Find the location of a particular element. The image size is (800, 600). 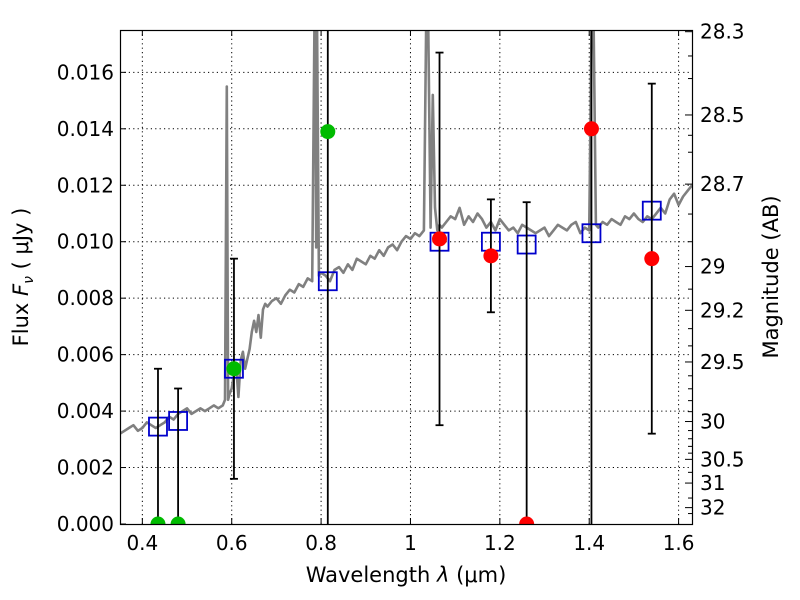

y2-tick-label: 31 is located at coordinates (712, 483).